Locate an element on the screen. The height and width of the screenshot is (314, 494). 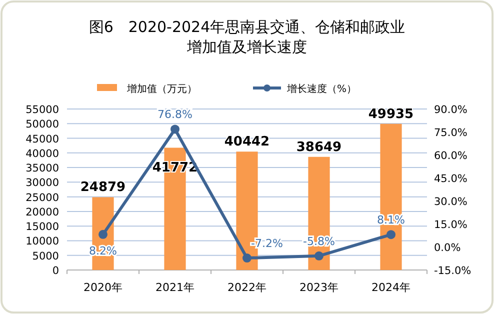
y-tick-label: 15000 is located at coordinates (42, 227).